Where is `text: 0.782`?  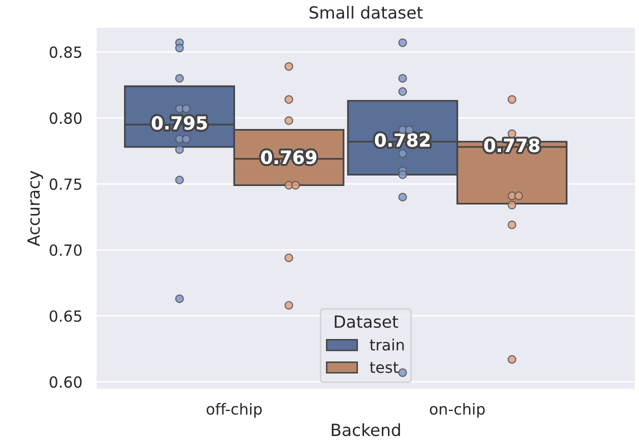 text: 0.782 is located at coordinates (402, 140).